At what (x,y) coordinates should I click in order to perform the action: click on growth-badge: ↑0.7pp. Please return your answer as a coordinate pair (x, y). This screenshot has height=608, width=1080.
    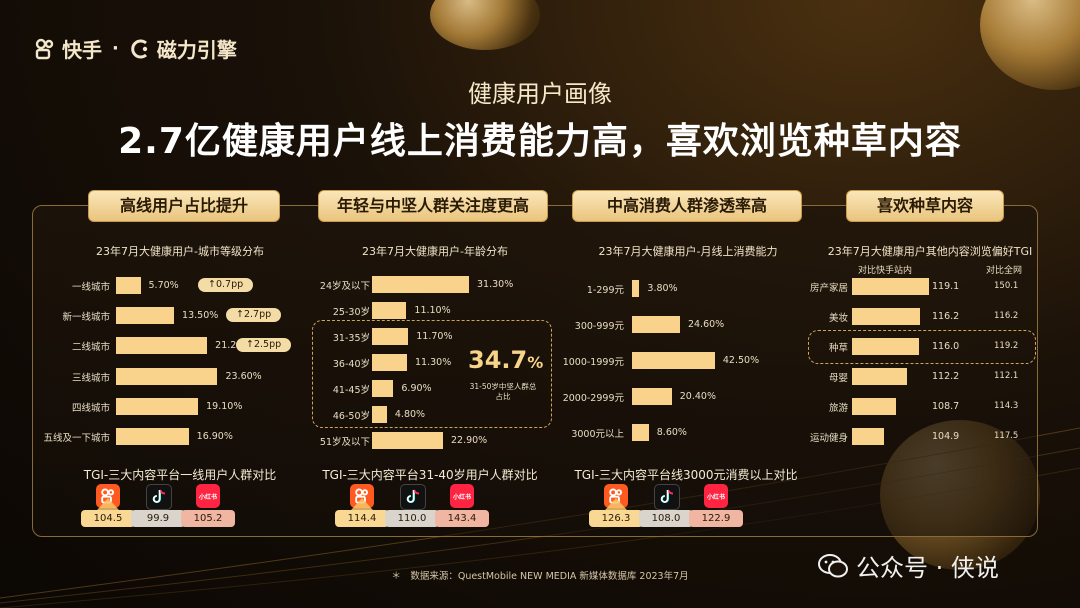
    Looking at the image, I should click on (226, 285).